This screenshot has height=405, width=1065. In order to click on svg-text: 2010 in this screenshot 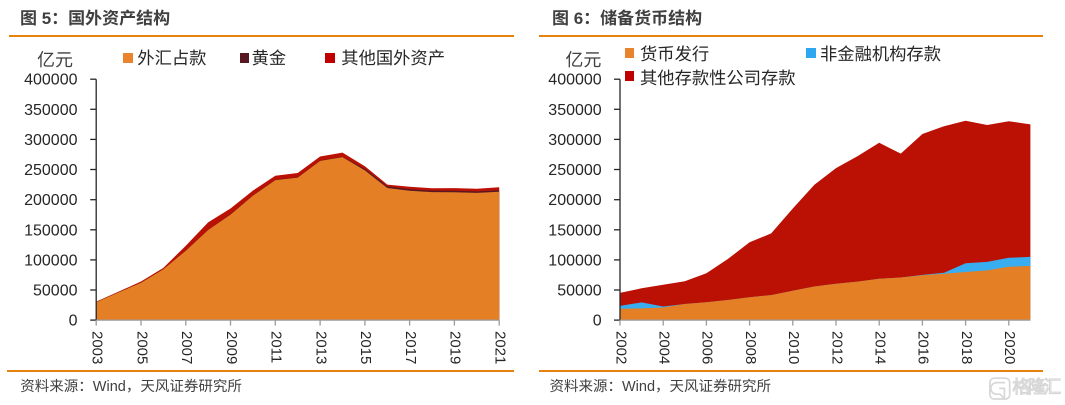, I will do `click(793, 347)`.